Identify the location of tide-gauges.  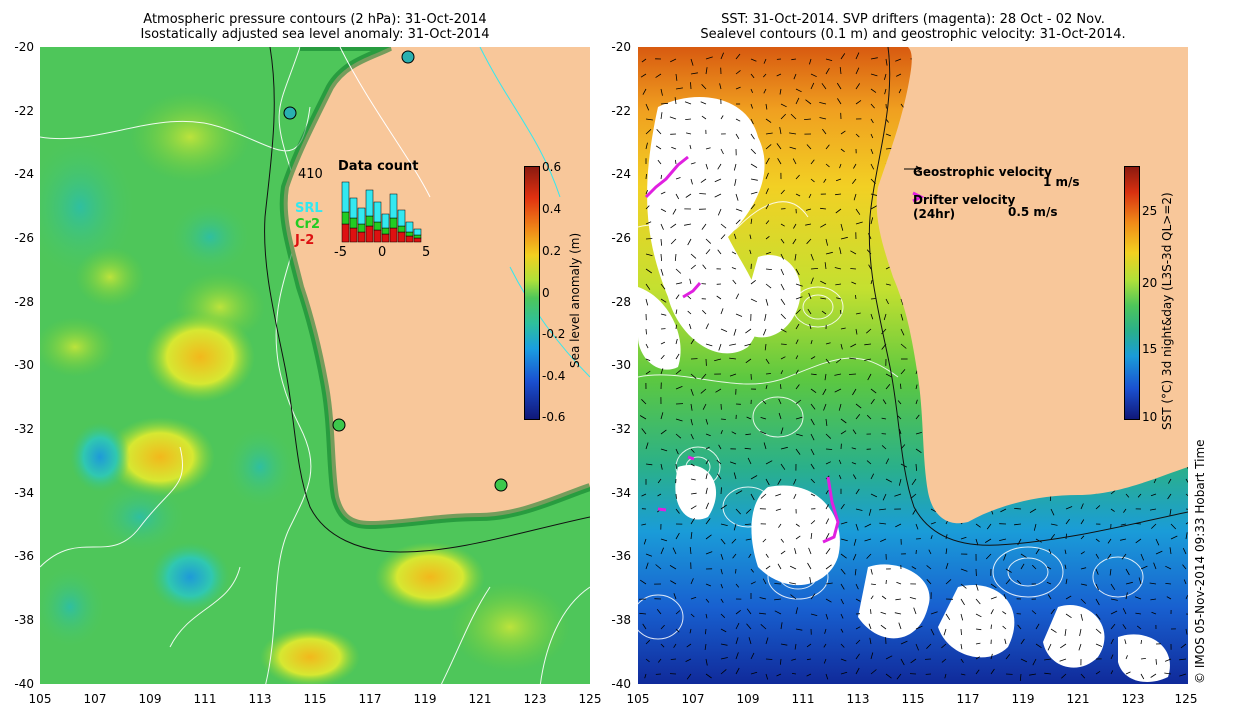
(395, 271).